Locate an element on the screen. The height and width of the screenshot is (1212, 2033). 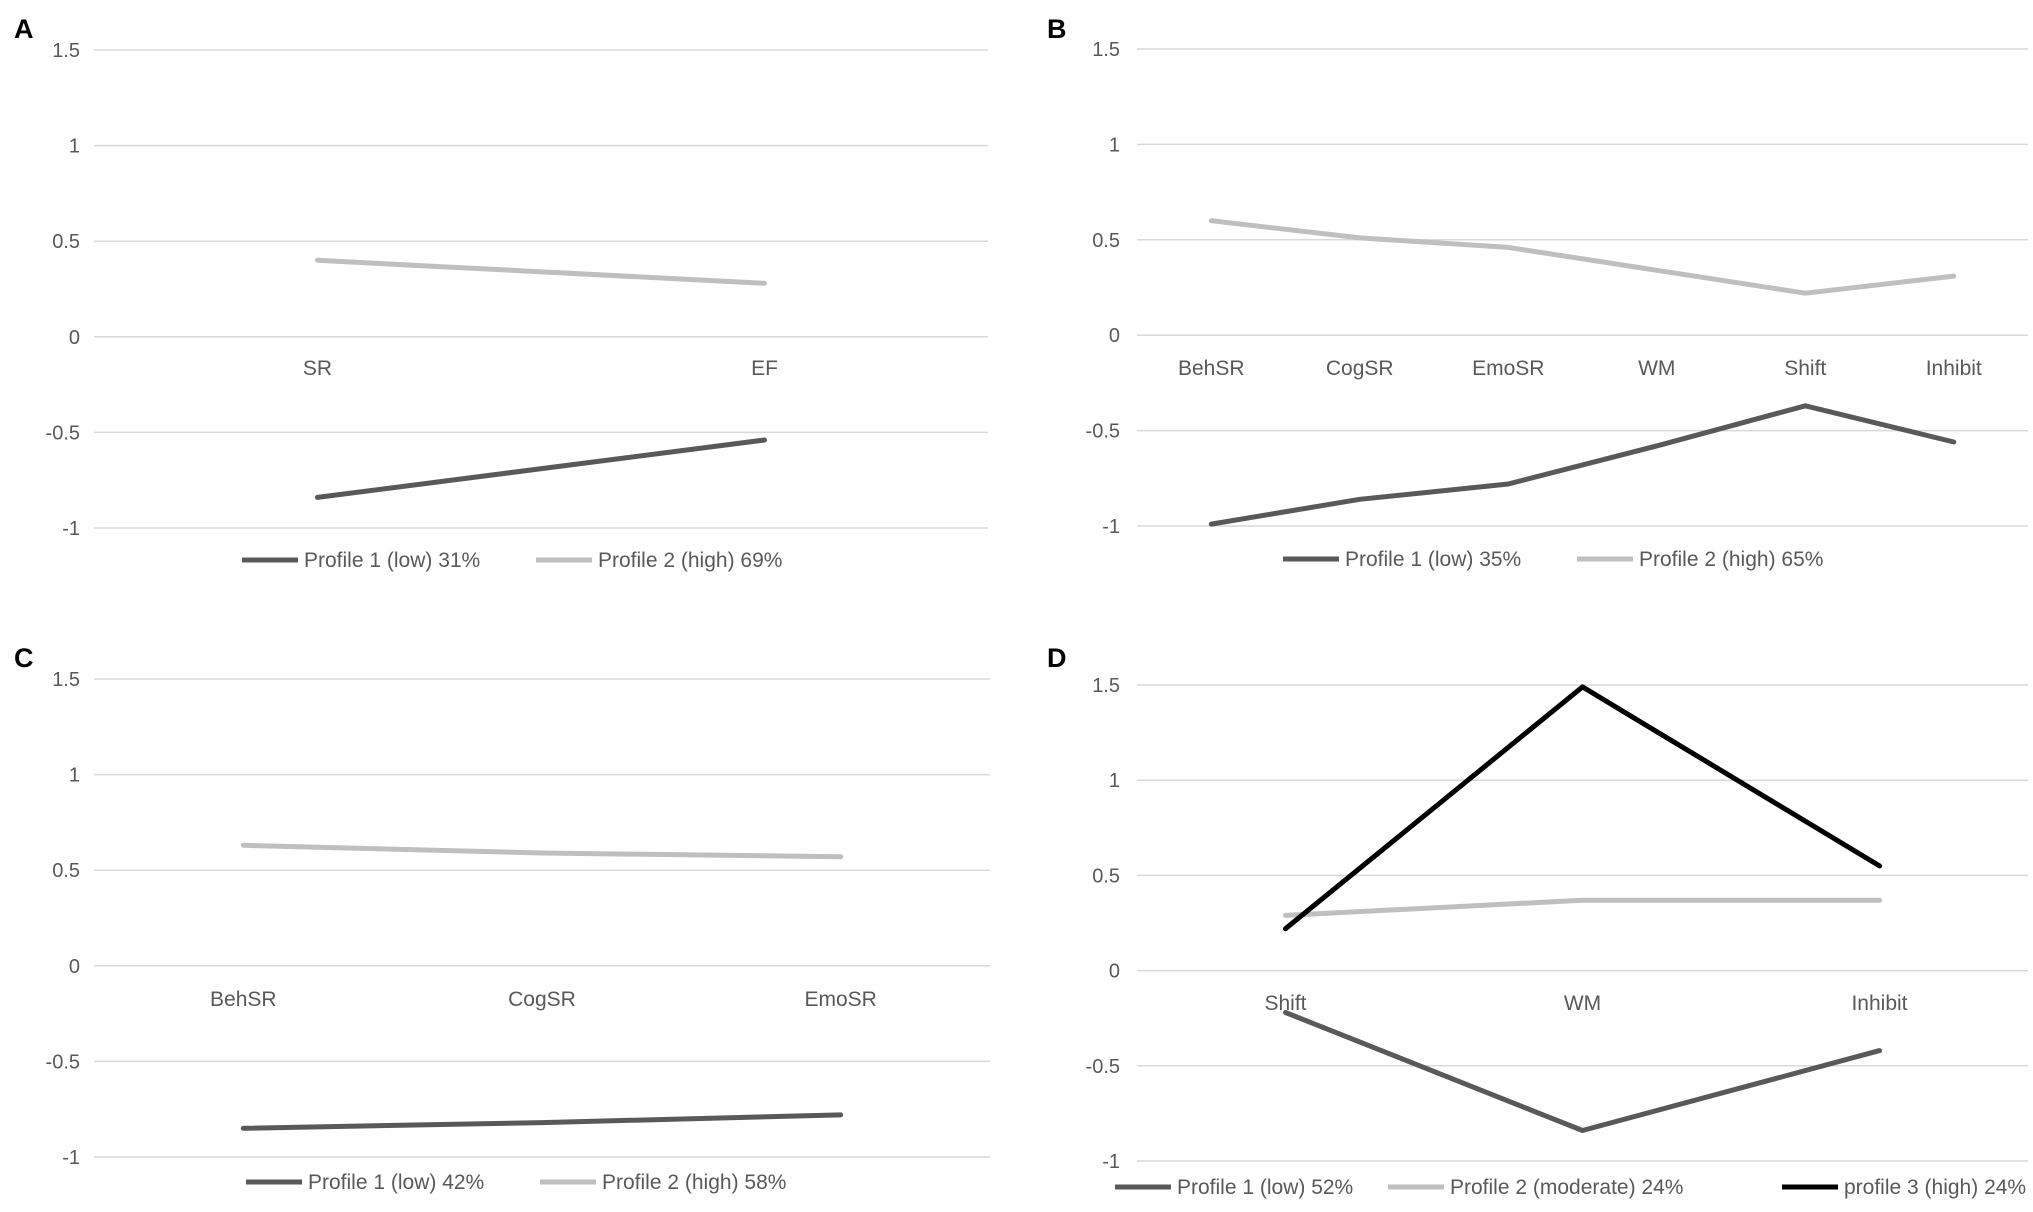
legend-label: Profile 1 (low) 31% is located at coordinates (392, 560).